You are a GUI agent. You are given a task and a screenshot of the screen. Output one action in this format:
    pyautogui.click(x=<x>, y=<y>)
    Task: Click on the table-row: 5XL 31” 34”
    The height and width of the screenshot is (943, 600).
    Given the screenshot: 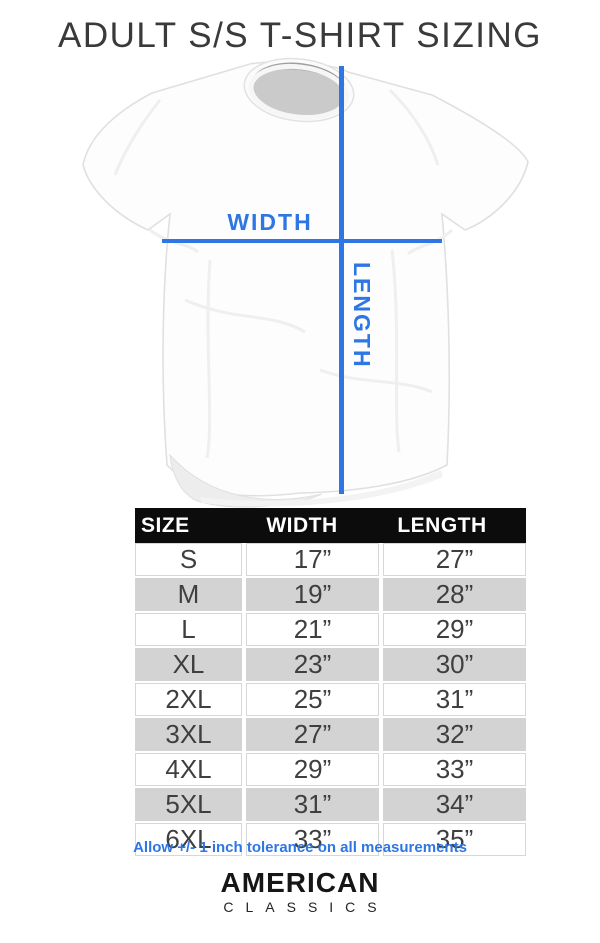 What is the action you would take?
    pyautogui.click(x=330, y=805)
    